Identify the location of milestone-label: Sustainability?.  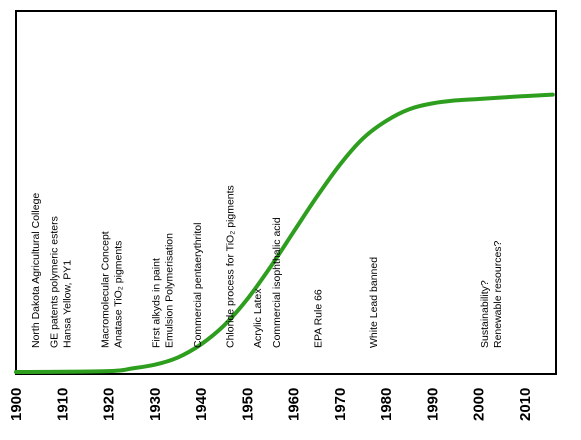
(485, 314).